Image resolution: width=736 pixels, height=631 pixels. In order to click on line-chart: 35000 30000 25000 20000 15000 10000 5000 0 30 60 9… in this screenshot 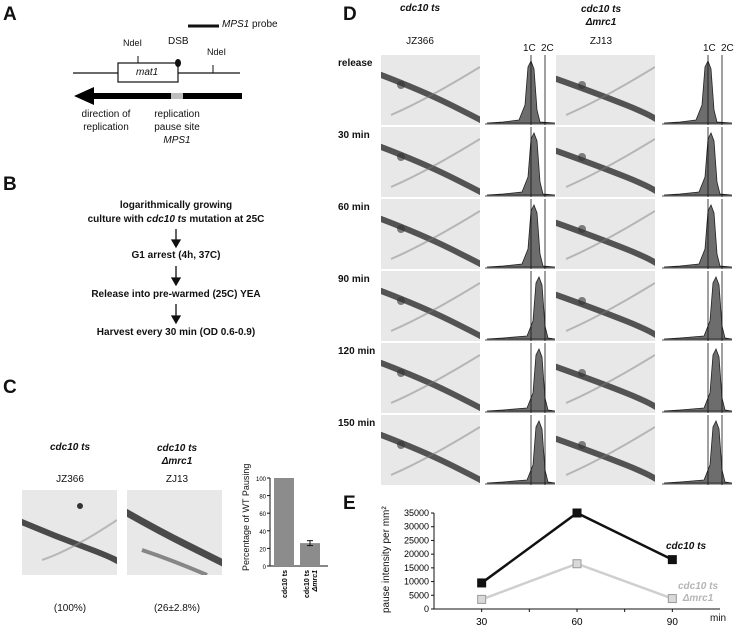, I will do `click(562, 568)`.